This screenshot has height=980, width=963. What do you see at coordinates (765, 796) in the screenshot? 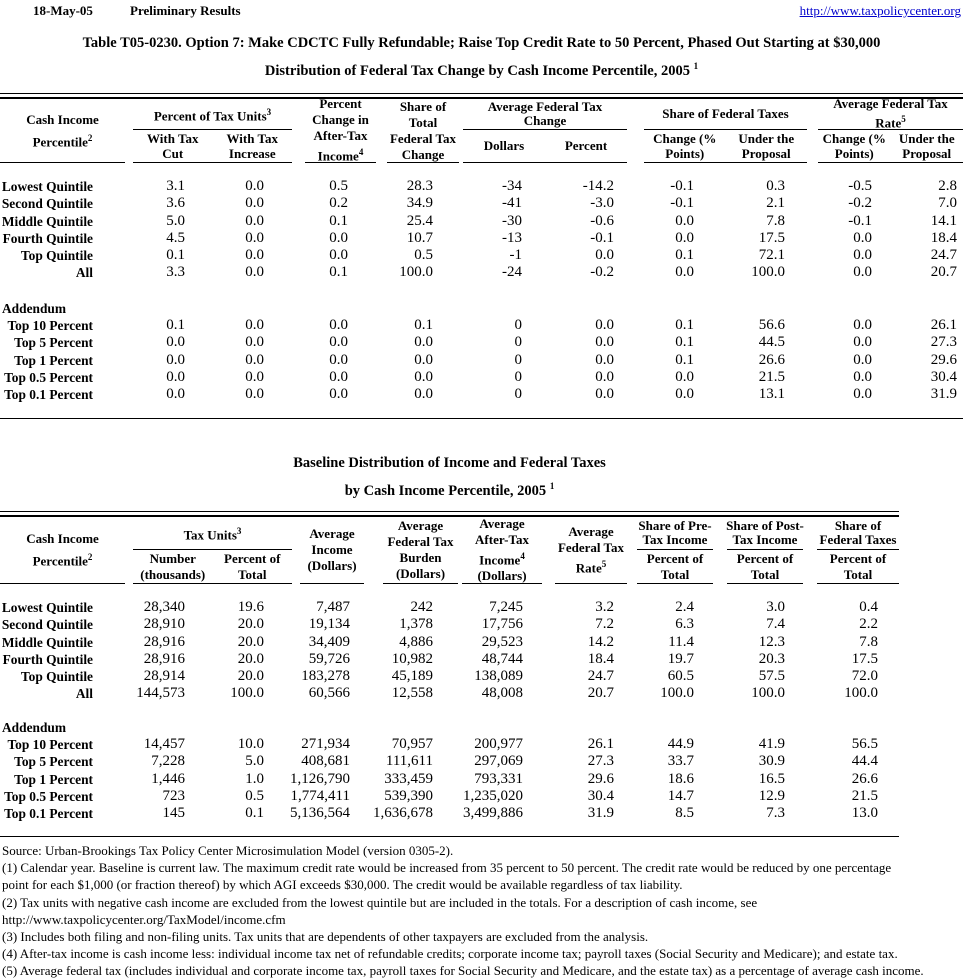
I see `value-cell: 12.9` at bounding box center [765, 796].